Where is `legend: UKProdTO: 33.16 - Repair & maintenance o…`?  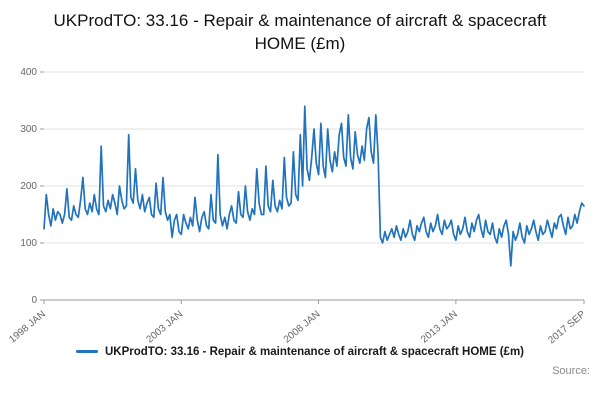
legend: UKProdTO: 33.16 - Repair & maintenance o… is located at coordinates (300, 352).